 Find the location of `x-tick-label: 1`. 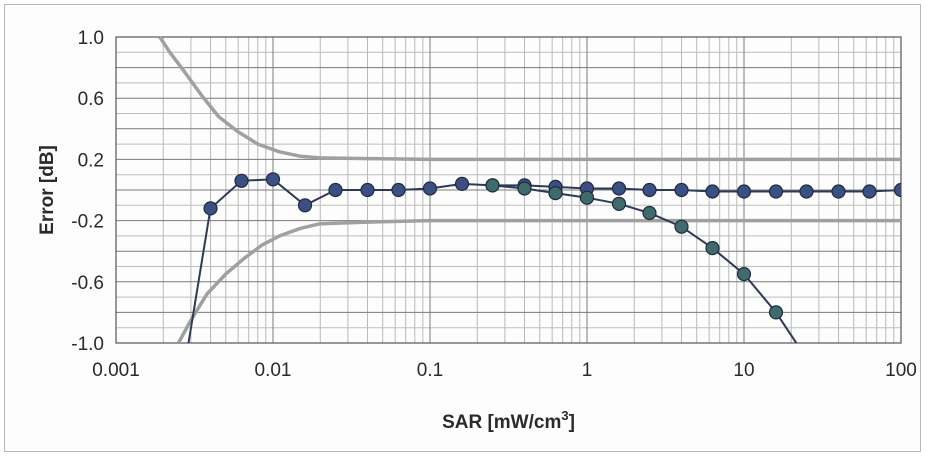

x-tick-label: 1 is located at coordinates (587, 370).